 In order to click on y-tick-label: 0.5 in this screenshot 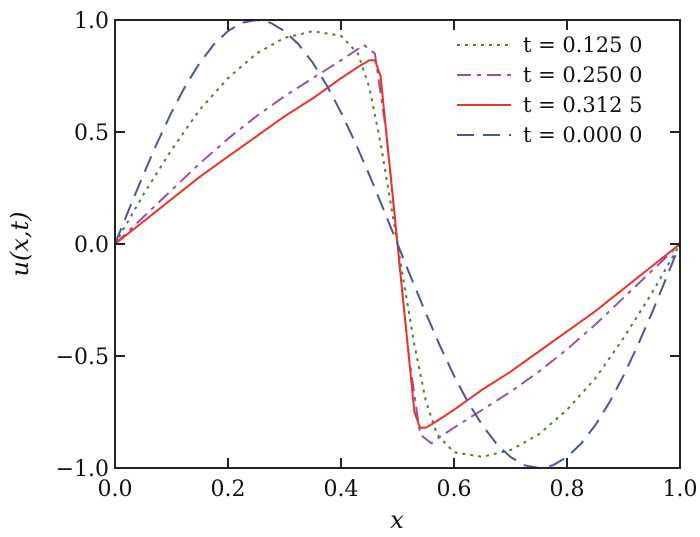, I will do `click(91, 133)`.